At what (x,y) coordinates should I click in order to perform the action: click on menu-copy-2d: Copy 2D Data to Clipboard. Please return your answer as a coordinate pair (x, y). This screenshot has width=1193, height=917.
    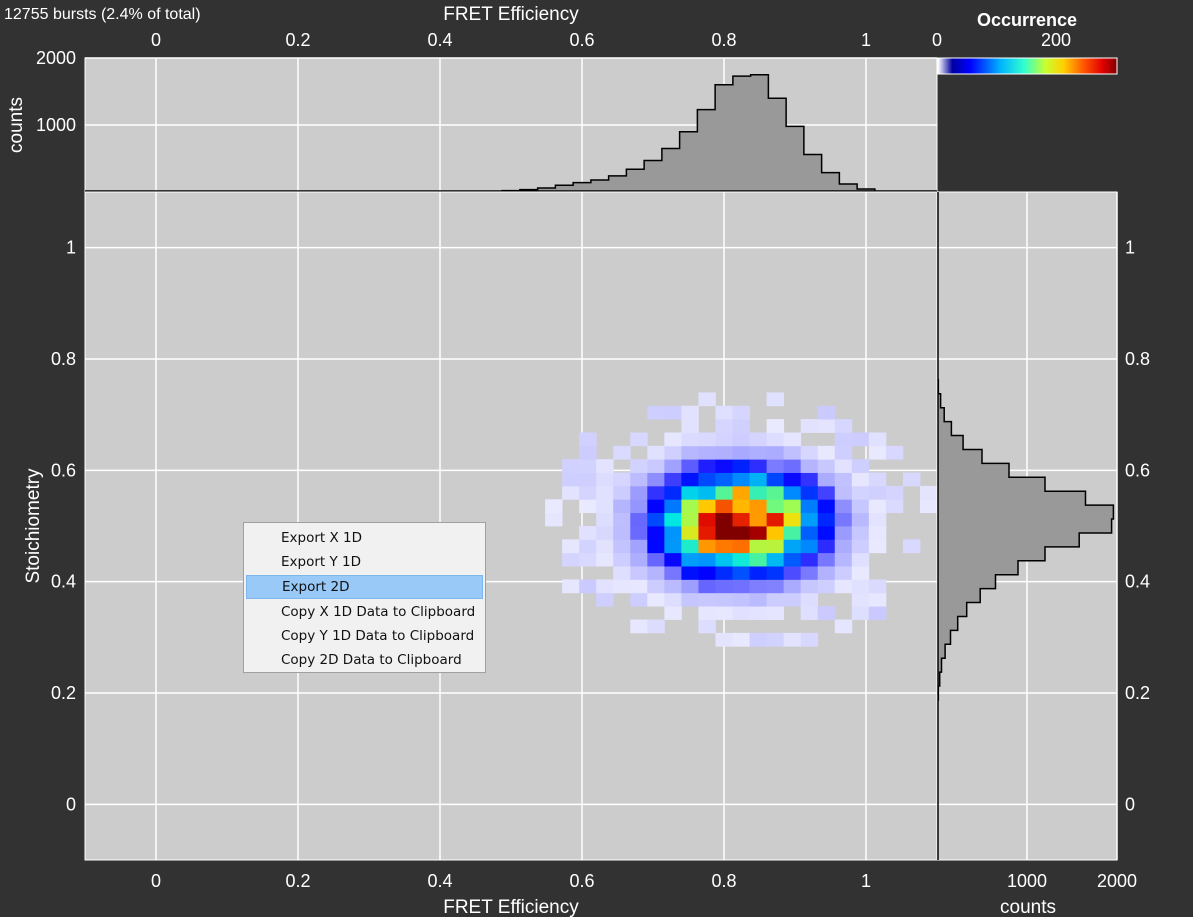
    Looking at the image, I should click on (371, 660).